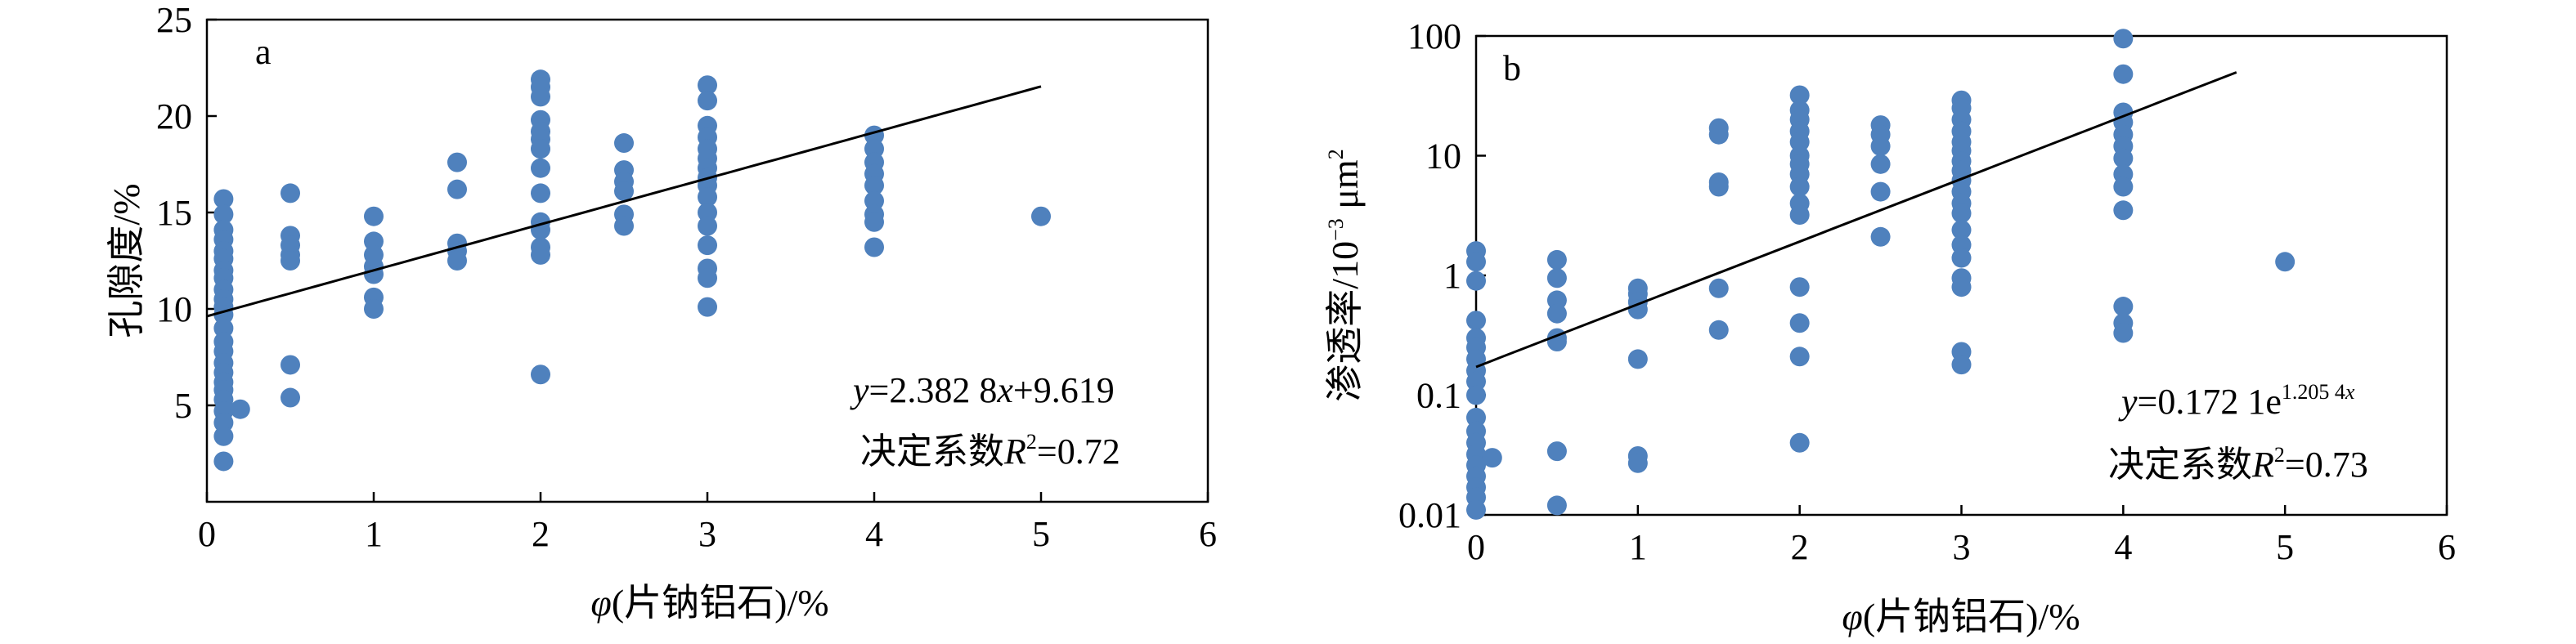 This screenshot has width=2576, height=644. Describe the element at coordinates (1438, 396) in the screenshot. I see `y-tick-label-b: 0.1` at that location.